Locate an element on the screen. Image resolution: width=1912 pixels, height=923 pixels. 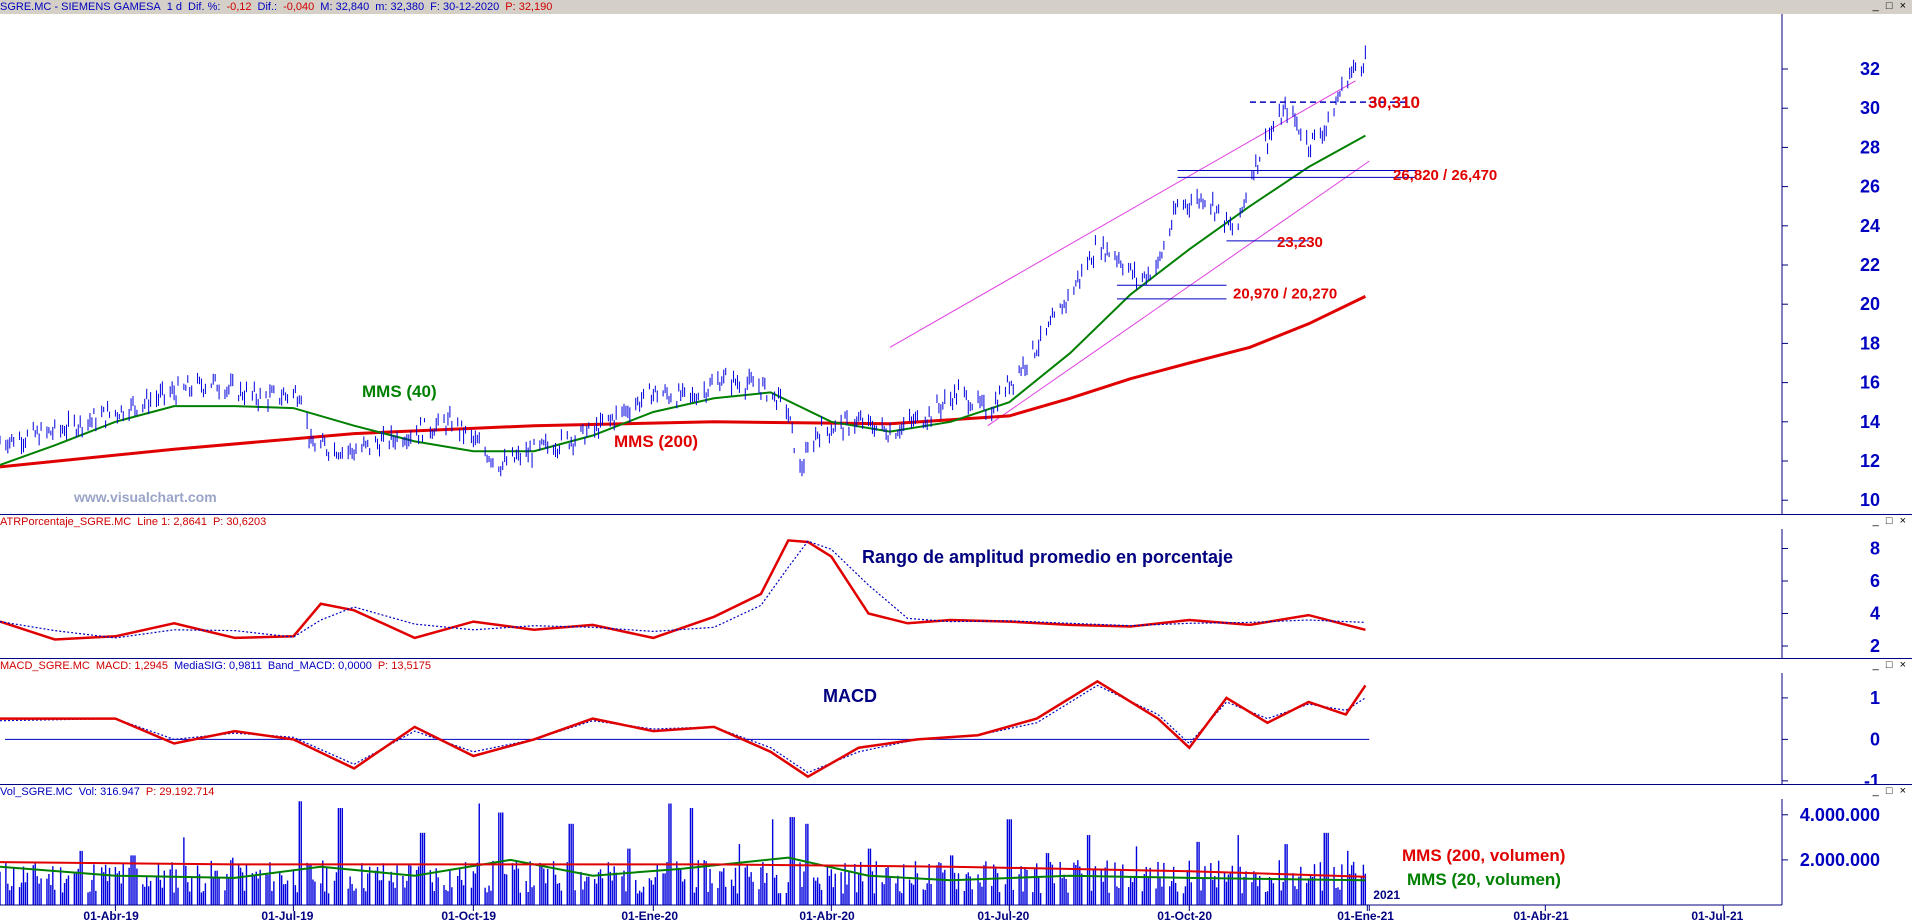
header-field: 1 d is located at coordinates (174, 7).